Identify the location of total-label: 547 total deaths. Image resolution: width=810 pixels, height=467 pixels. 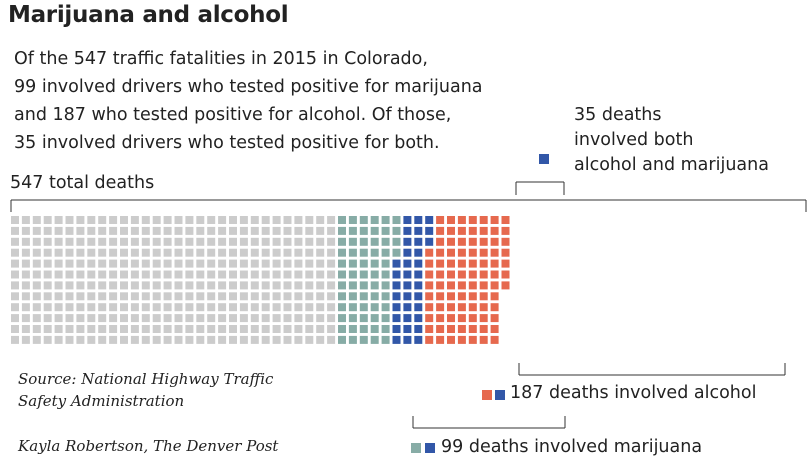
(82, 183).